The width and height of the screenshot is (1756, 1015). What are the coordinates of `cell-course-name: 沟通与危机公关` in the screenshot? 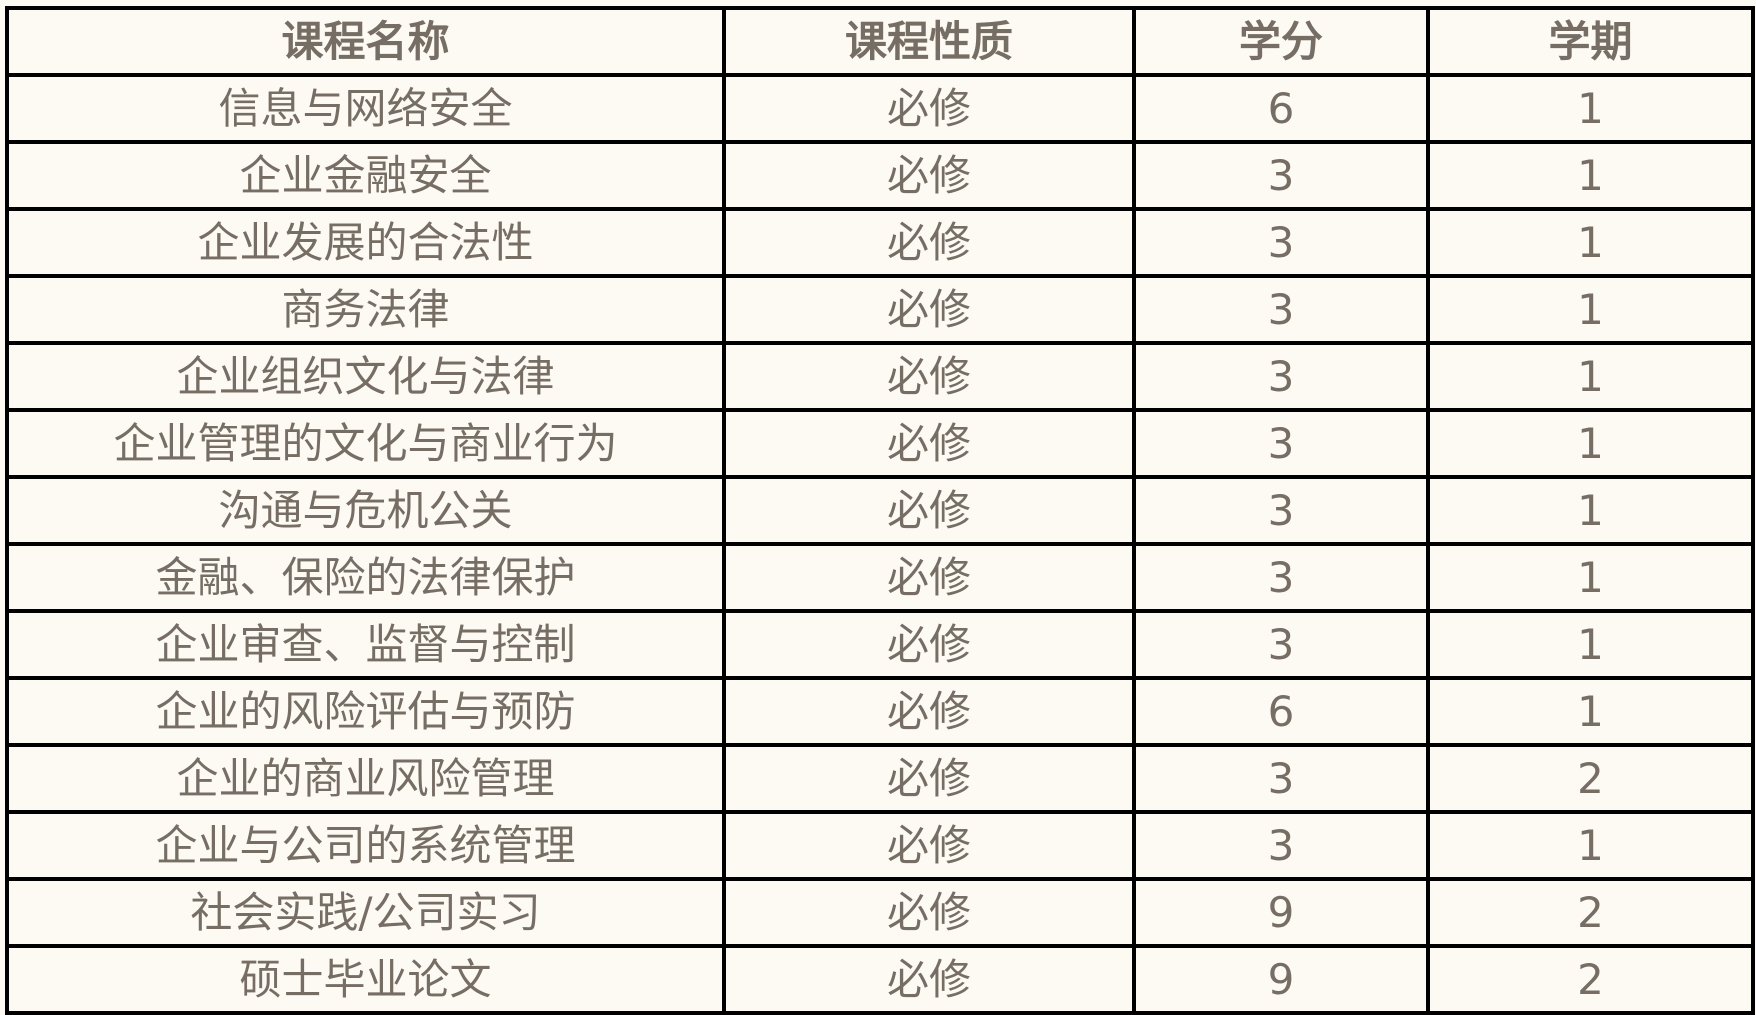 It's located at (365, 510).